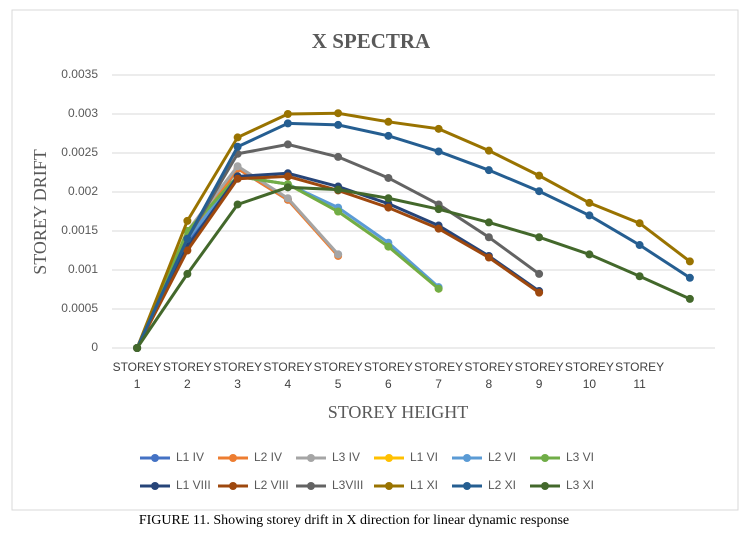 The height and width of the screenshot is (536, 754). What do you see at coordinates (398, 412) in the screenshot?
I see `x-axis-label: STOREY HEIGHT` at bounding box center [398, 412].